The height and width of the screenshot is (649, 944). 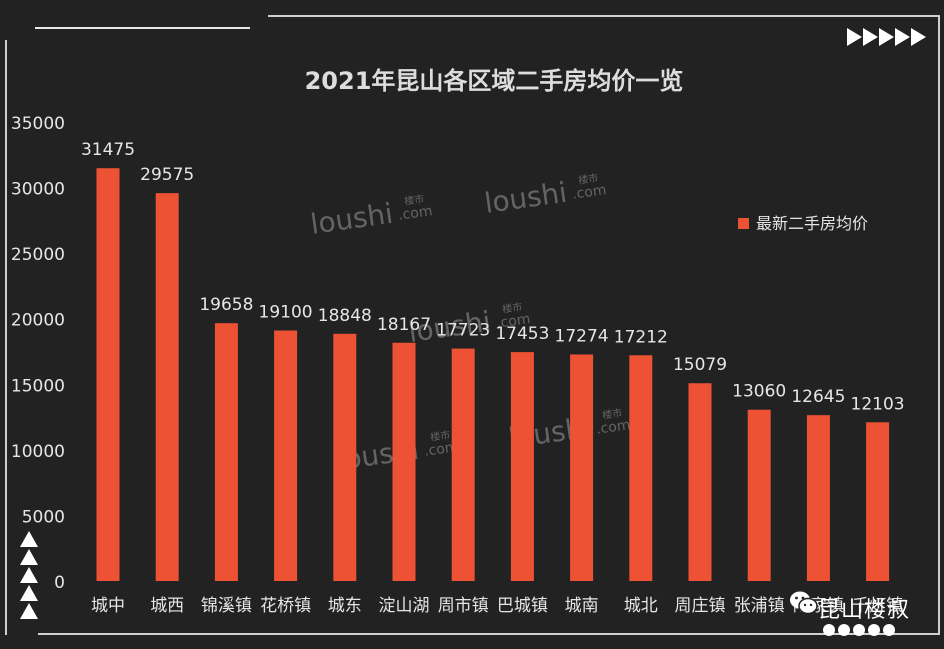 I want to click on data-label: 17723, so click(x=463, y=331).